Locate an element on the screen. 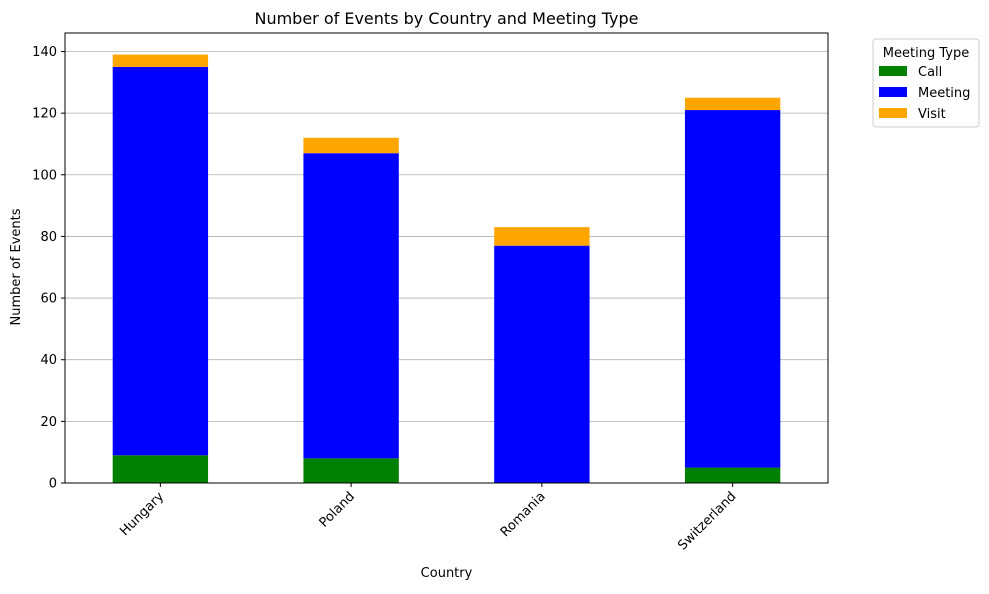  bar-call-switzerland is located at coordinates (732, 475).